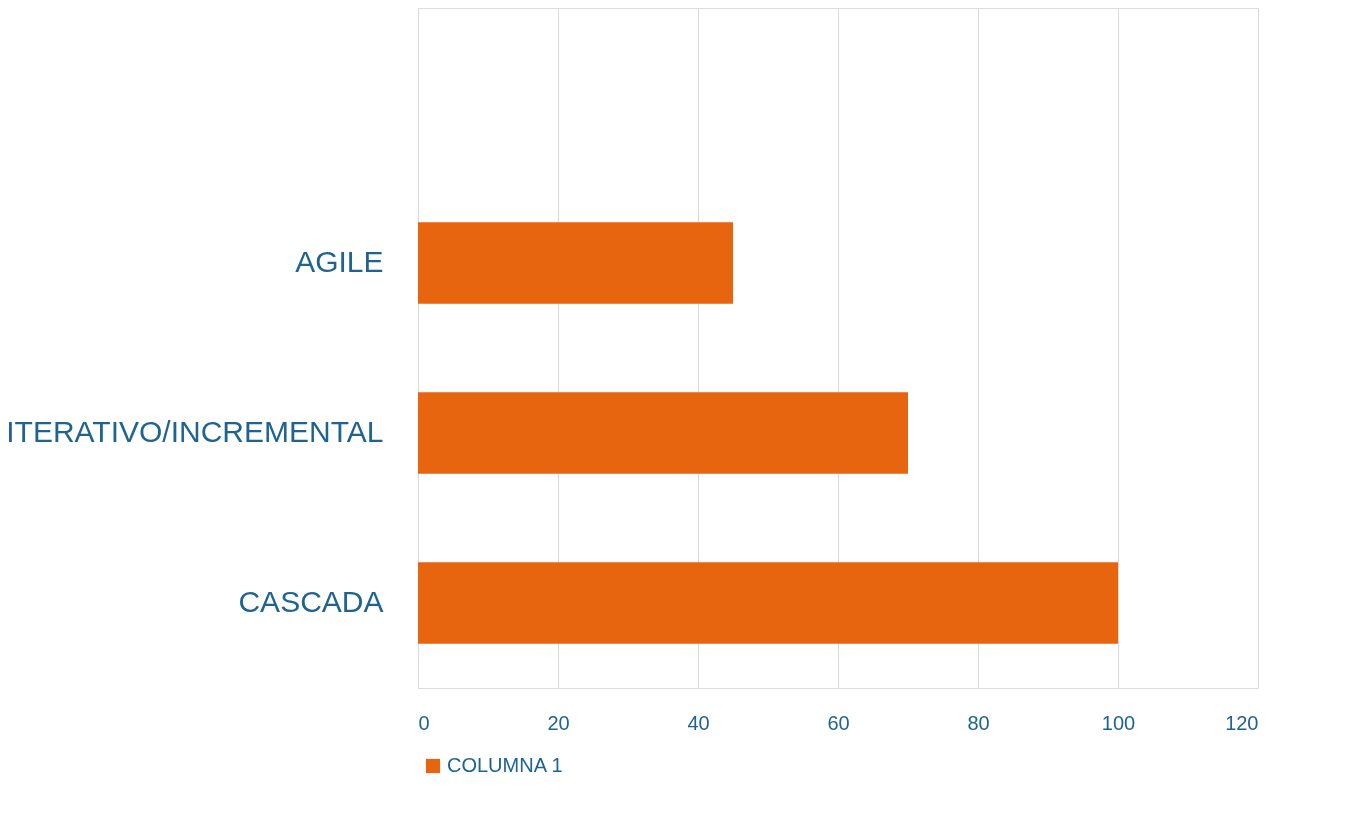 This screenshot has width=1362, height=814. What do you see at coordinates (505, 765) in the screenshot?
I see `legend-label: COLUMNA 1` at bounding box center [505, 765].